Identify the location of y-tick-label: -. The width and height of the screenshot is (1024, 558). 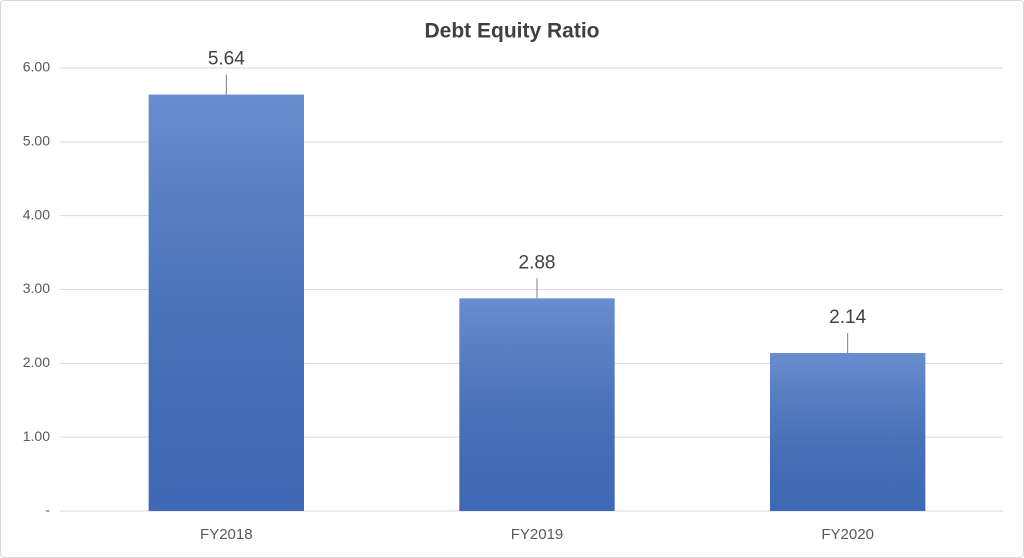
(47, 510).